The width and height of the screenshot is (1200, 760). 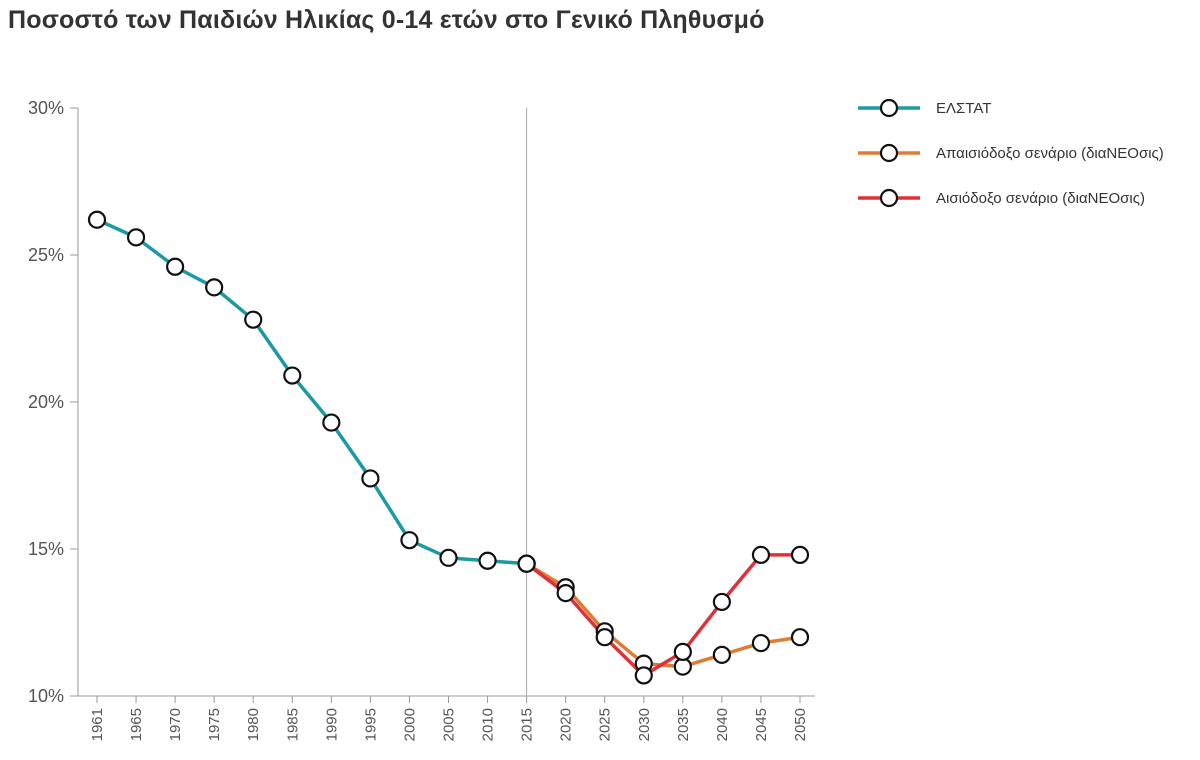 What do you see at coordinates (527, 724) in the screenshot?
I see `x-tick-label: 2015` at bounding box center [527, 724].